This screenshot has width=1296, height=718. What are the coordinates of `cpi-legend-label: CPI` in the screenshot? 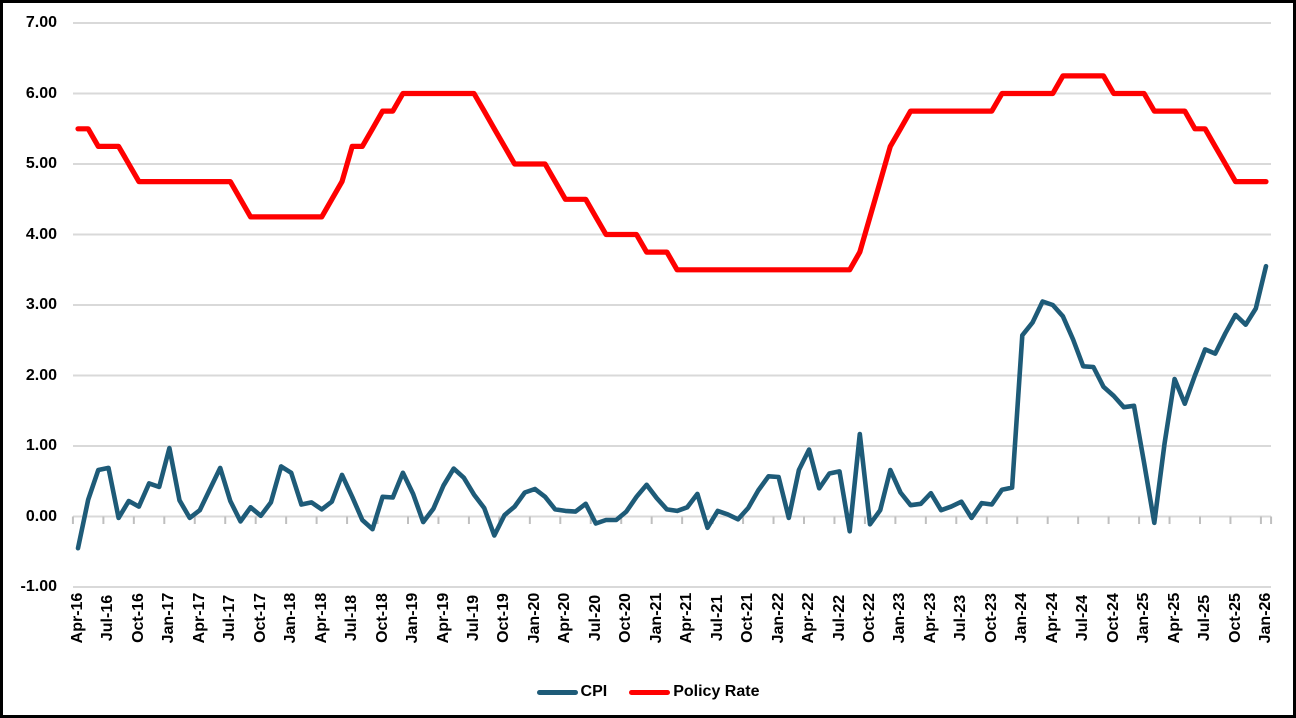 It's located at (594, 691).